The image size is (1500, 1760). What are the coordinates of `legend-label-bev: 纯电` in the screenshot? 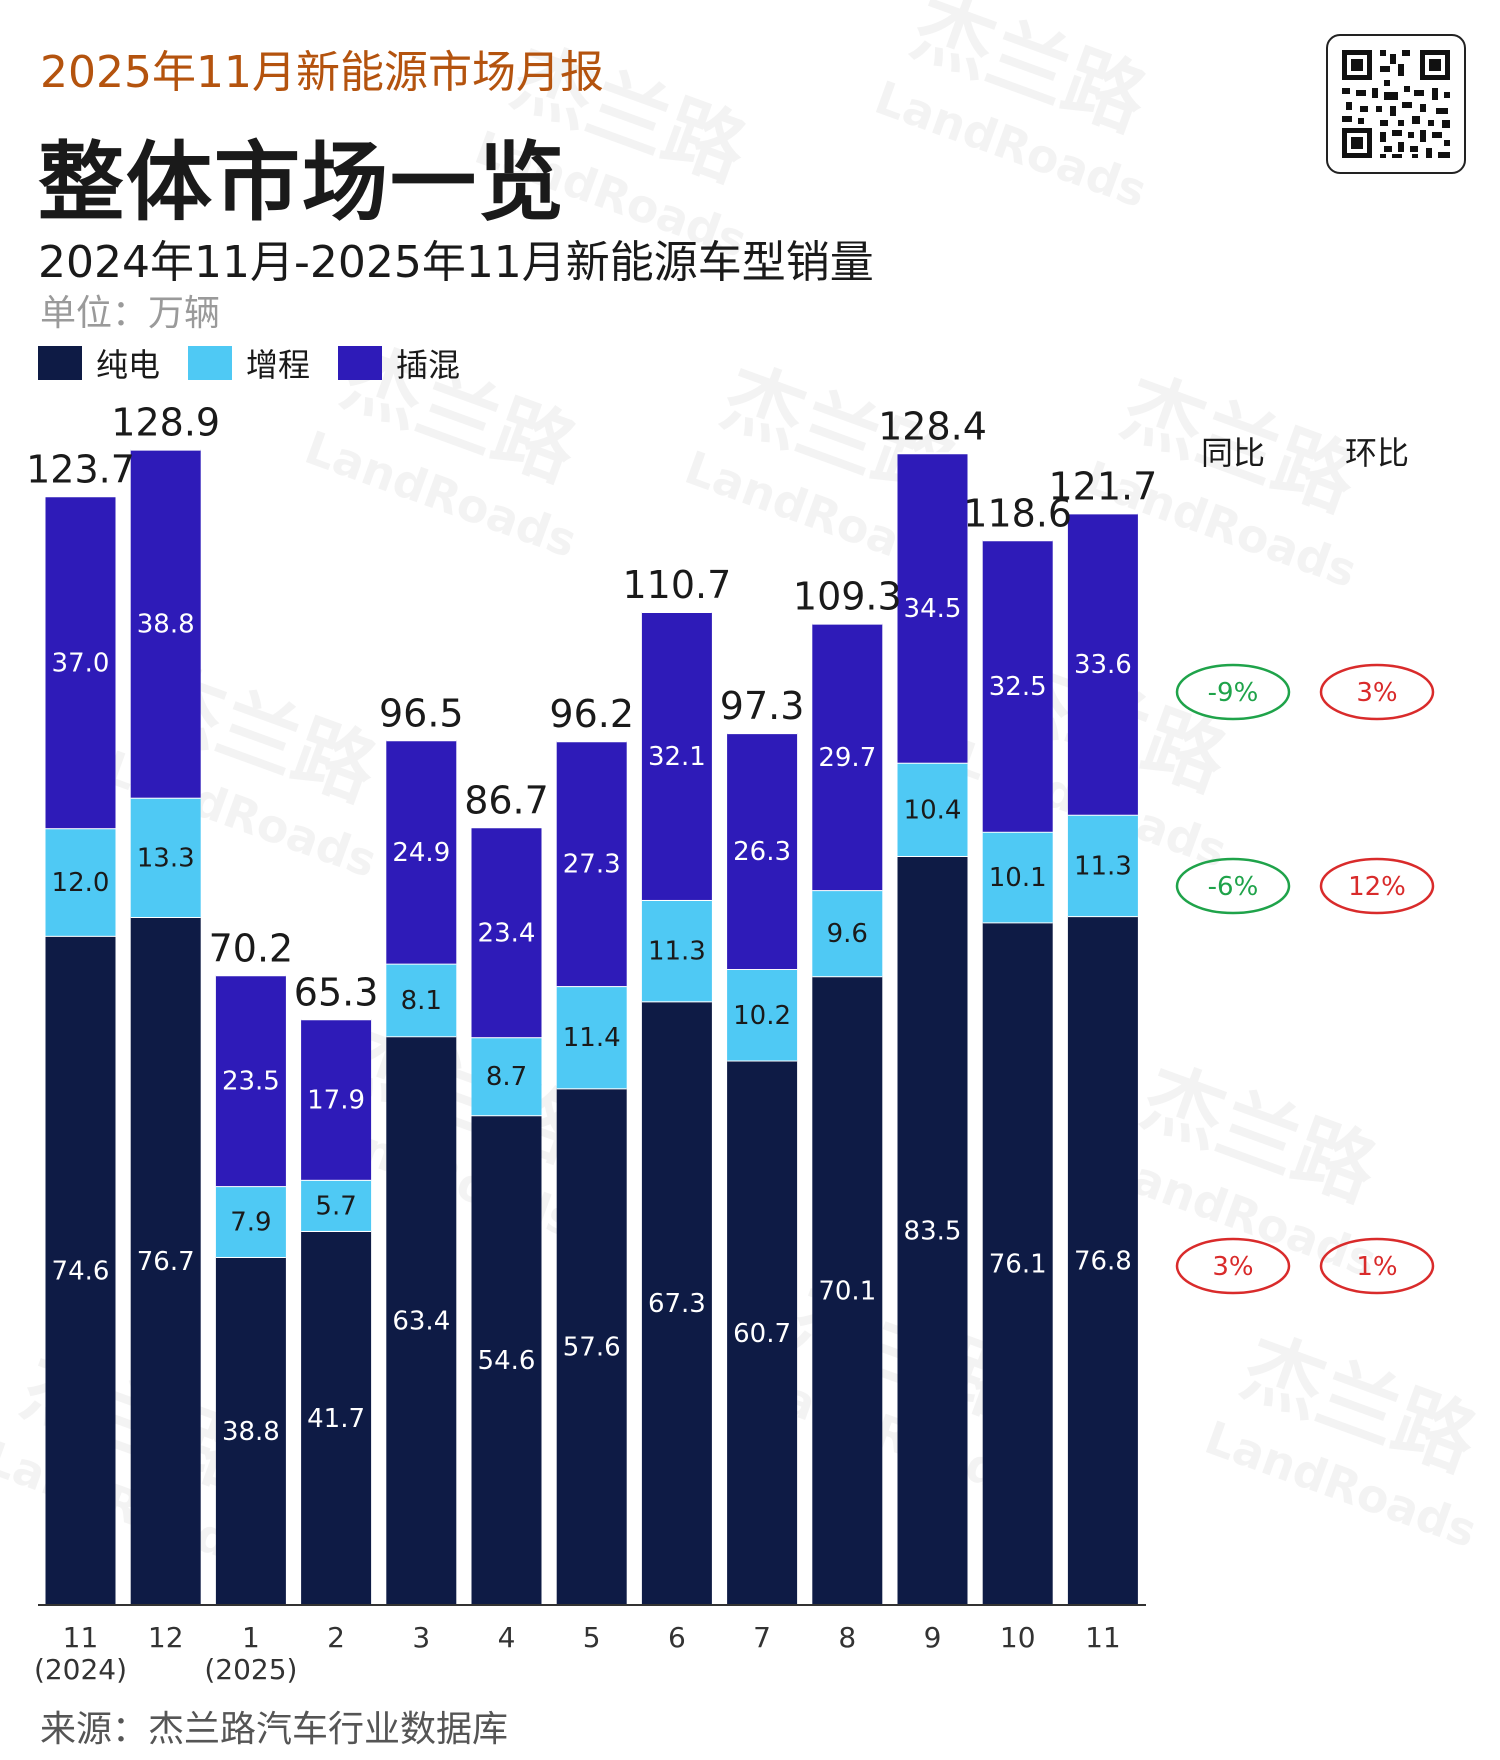 It's located at (128, 365).